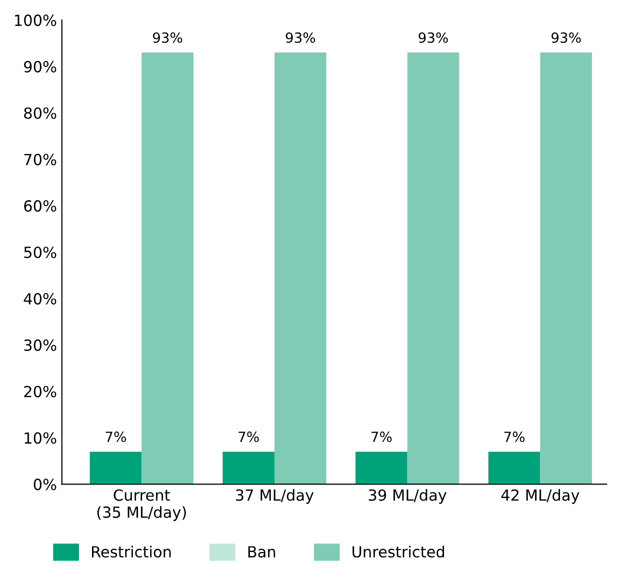 This screenshot has height=573, width=619. Describe the element at coordinates (131, 552) in the screenshot. I see `legend-label: Restriction` at that location.